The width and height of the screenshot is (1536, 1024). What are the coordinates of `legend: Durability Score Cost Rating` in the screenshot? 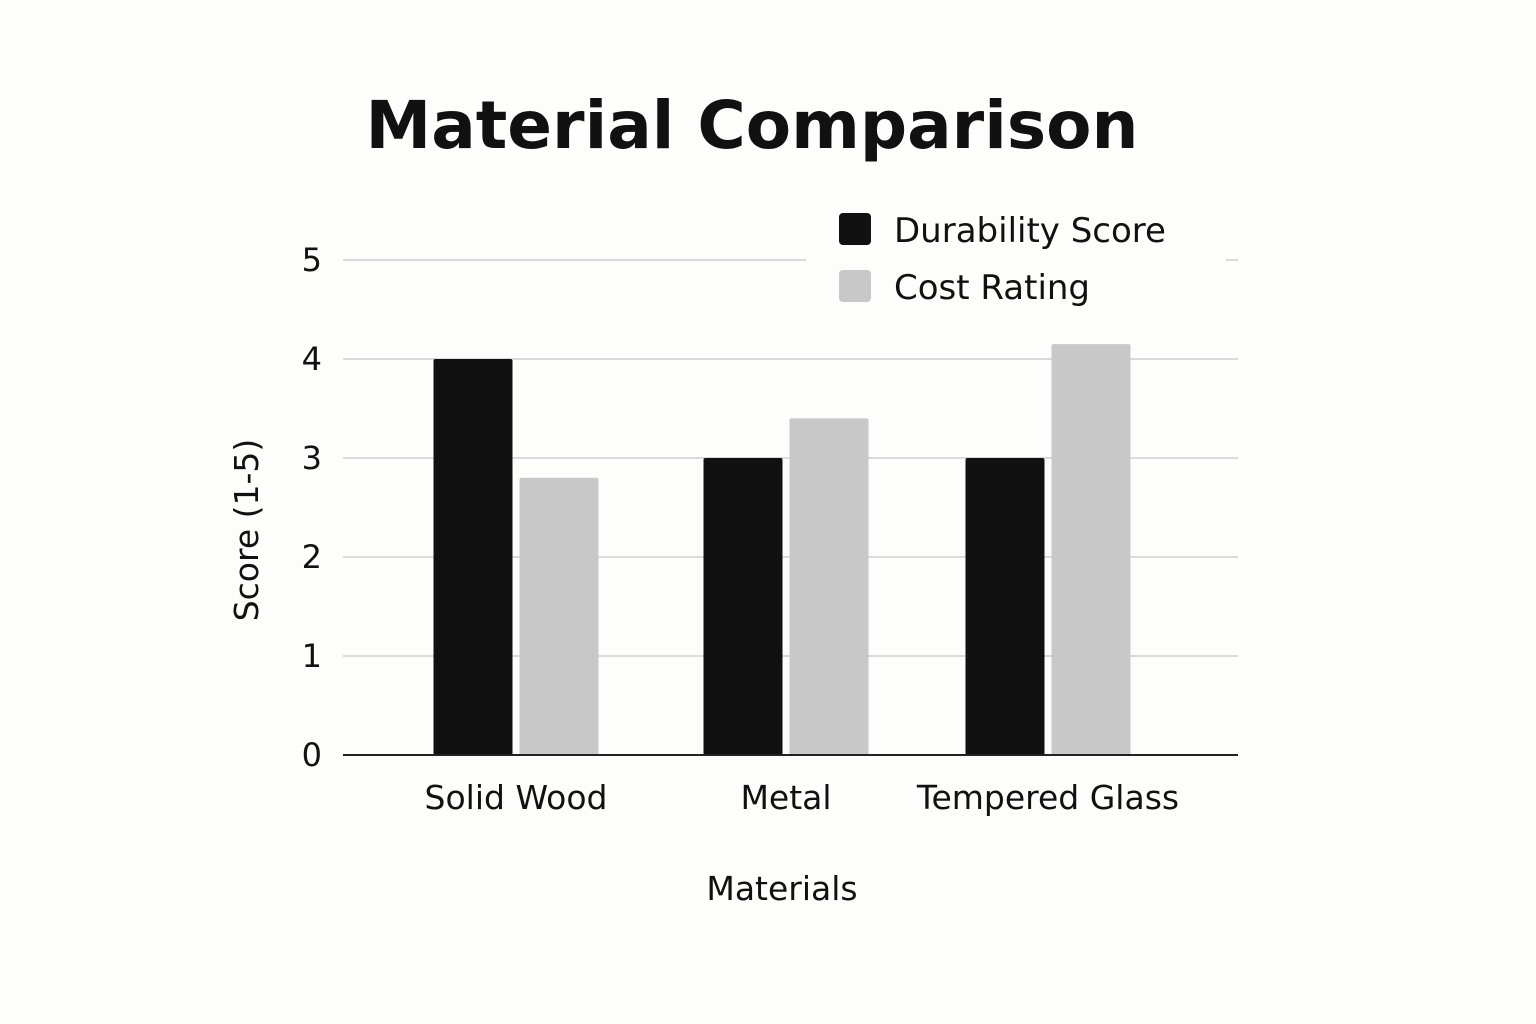 It's located at (1002, 259).